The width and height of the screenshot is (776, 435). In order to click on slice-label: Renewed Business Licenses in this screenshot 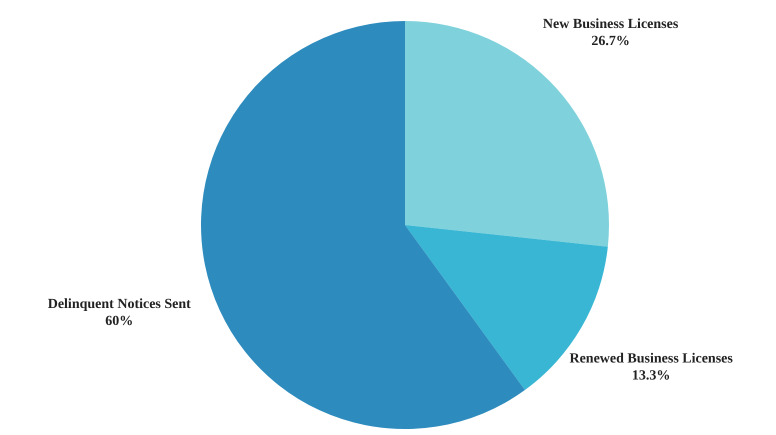, I will do `click(651, 358)`.